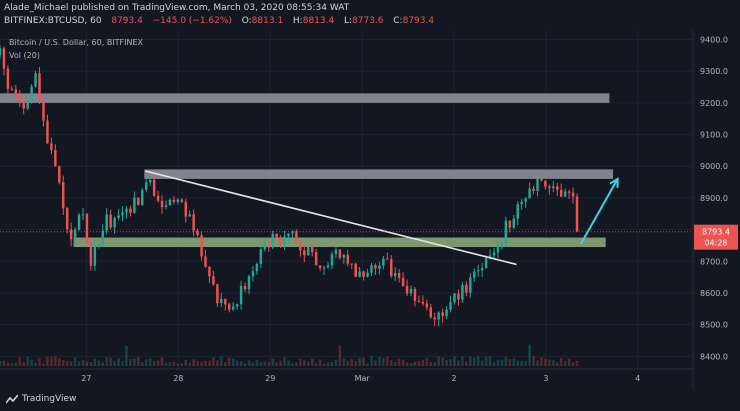 The height and width of the screenshot is (411, 740). Describe the element at coordinates (714, 71) in the screenshot. I see `price-tick-label: 9300.0` at that location.